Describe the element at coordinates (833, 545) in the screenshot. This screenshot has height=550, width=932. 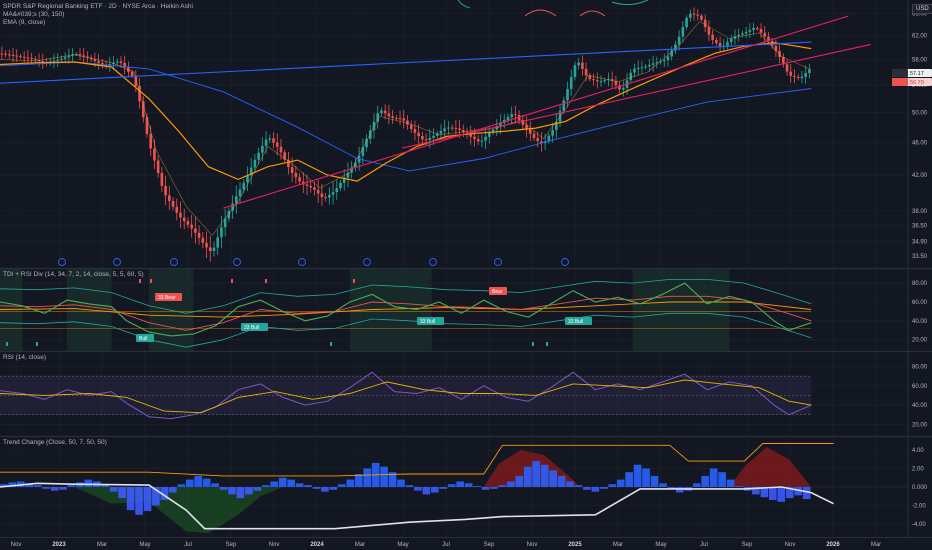
I see `x-tick-label: 2026` at that location.